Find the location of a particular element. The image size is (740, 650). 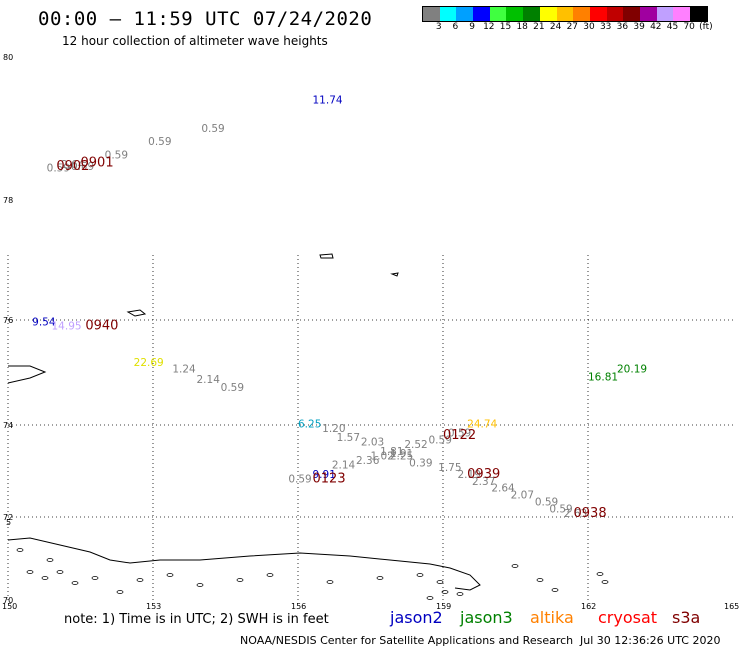

wave-height-label: 14.95 is located at coordinates (67, 326).